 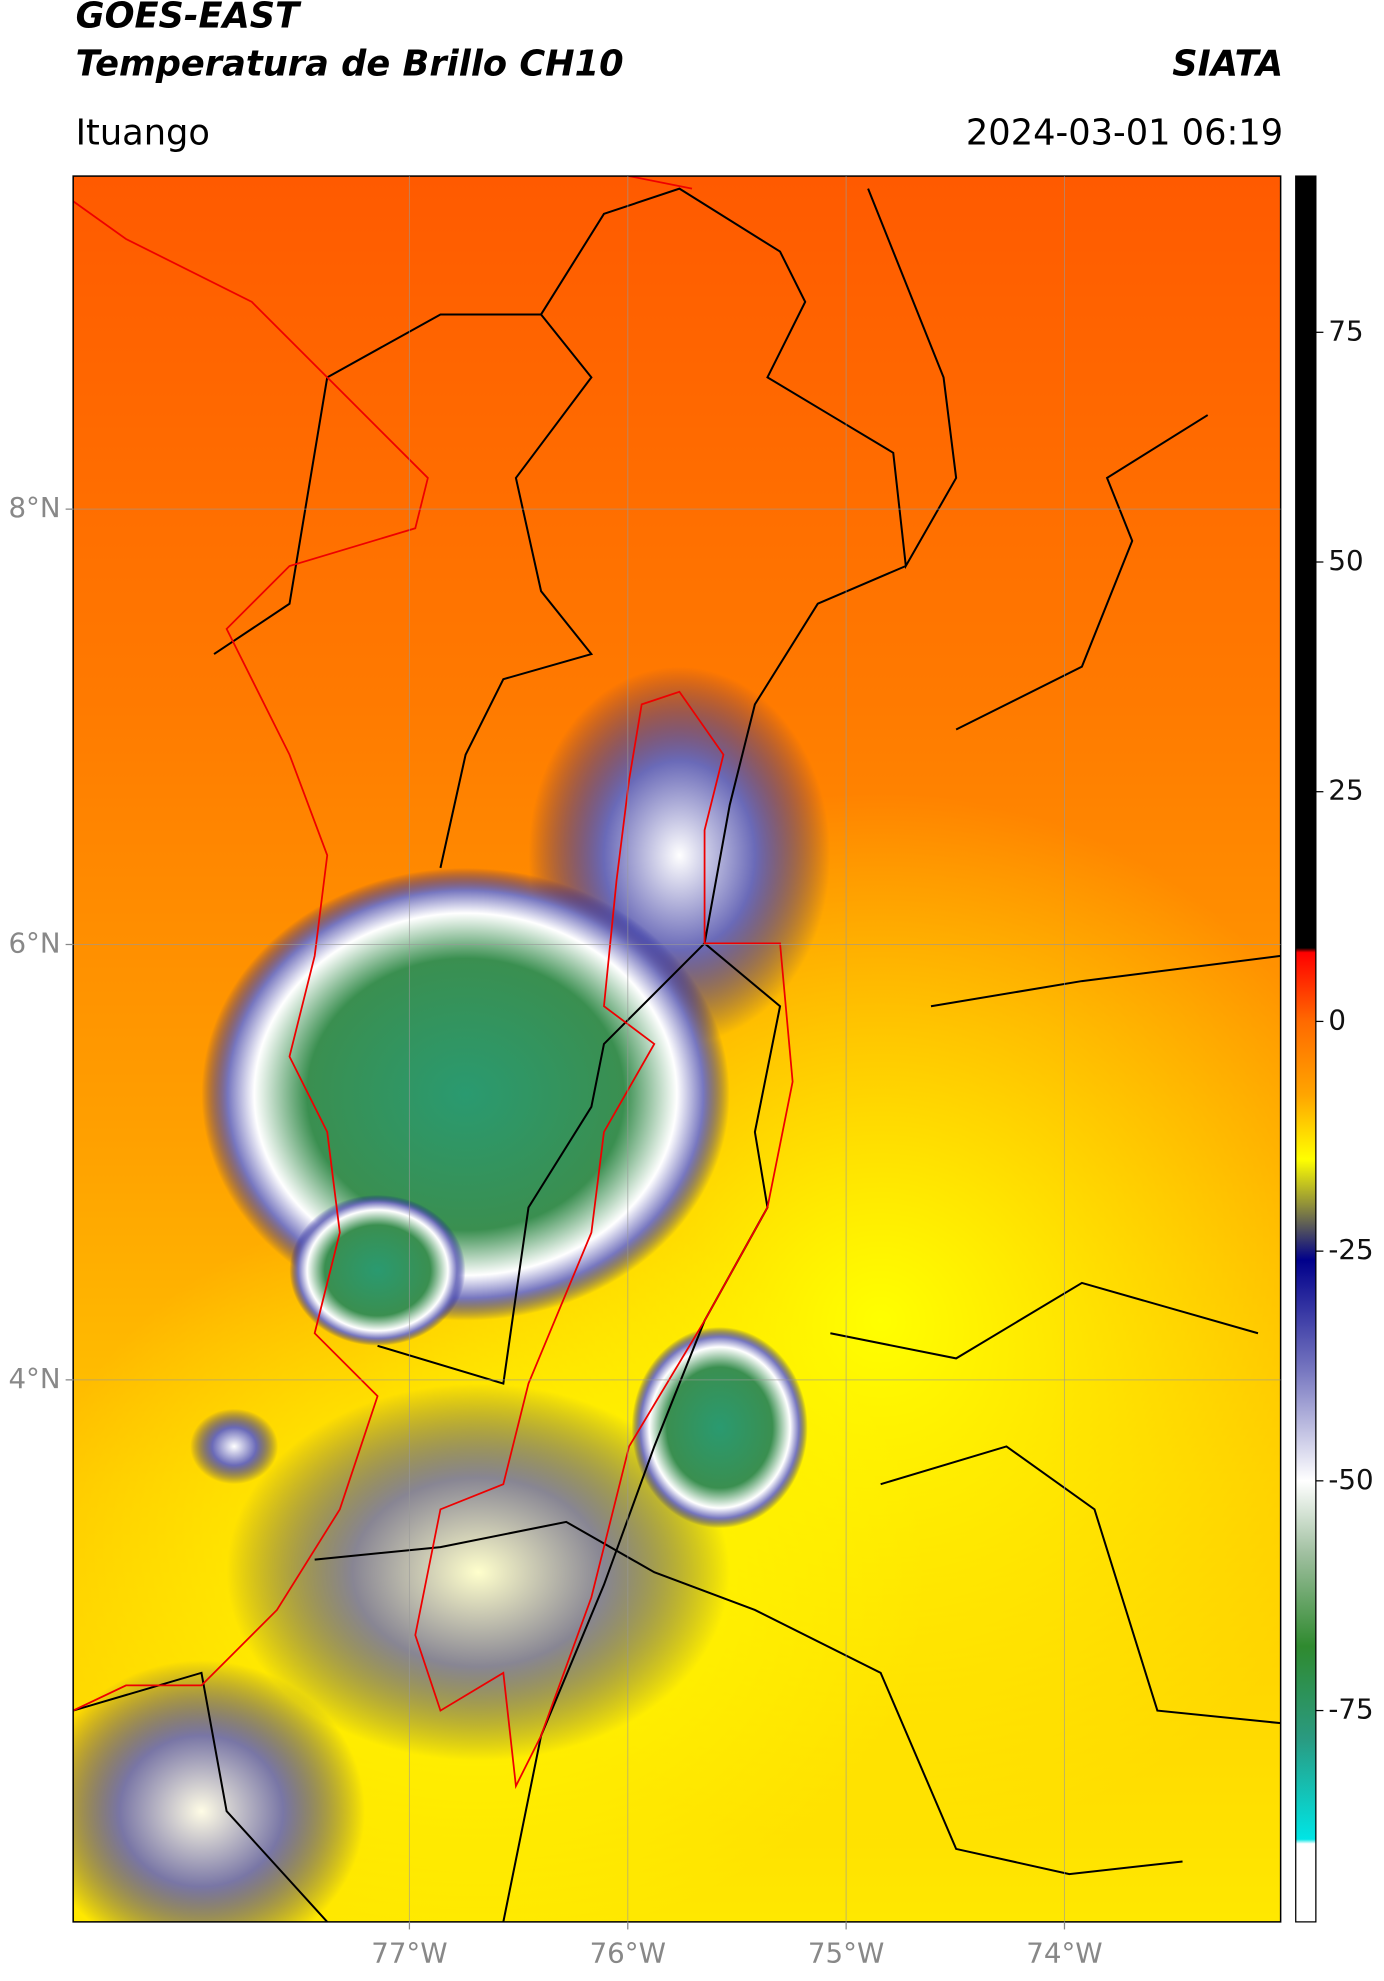 I want to click on colorbar-tick-label: 0, so click(x=1337, y=1019).